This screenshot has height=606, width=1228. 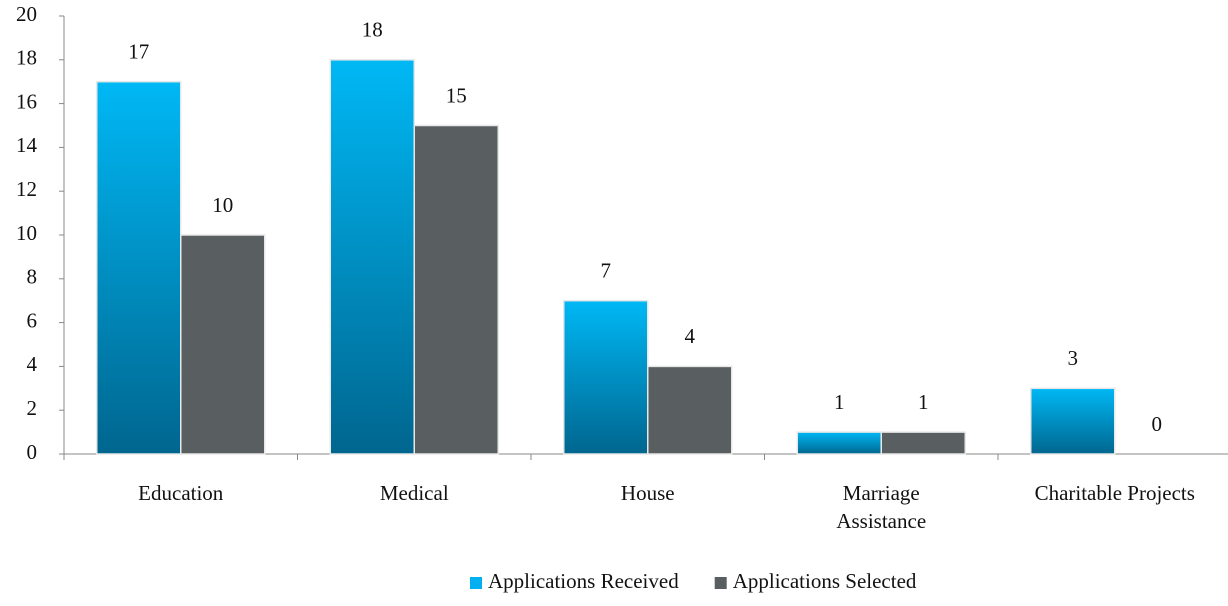 What do you see at coordinates (26, 189) in the screenshot?
I see `y-tick-label: 12` at bounding box center [26, 189].